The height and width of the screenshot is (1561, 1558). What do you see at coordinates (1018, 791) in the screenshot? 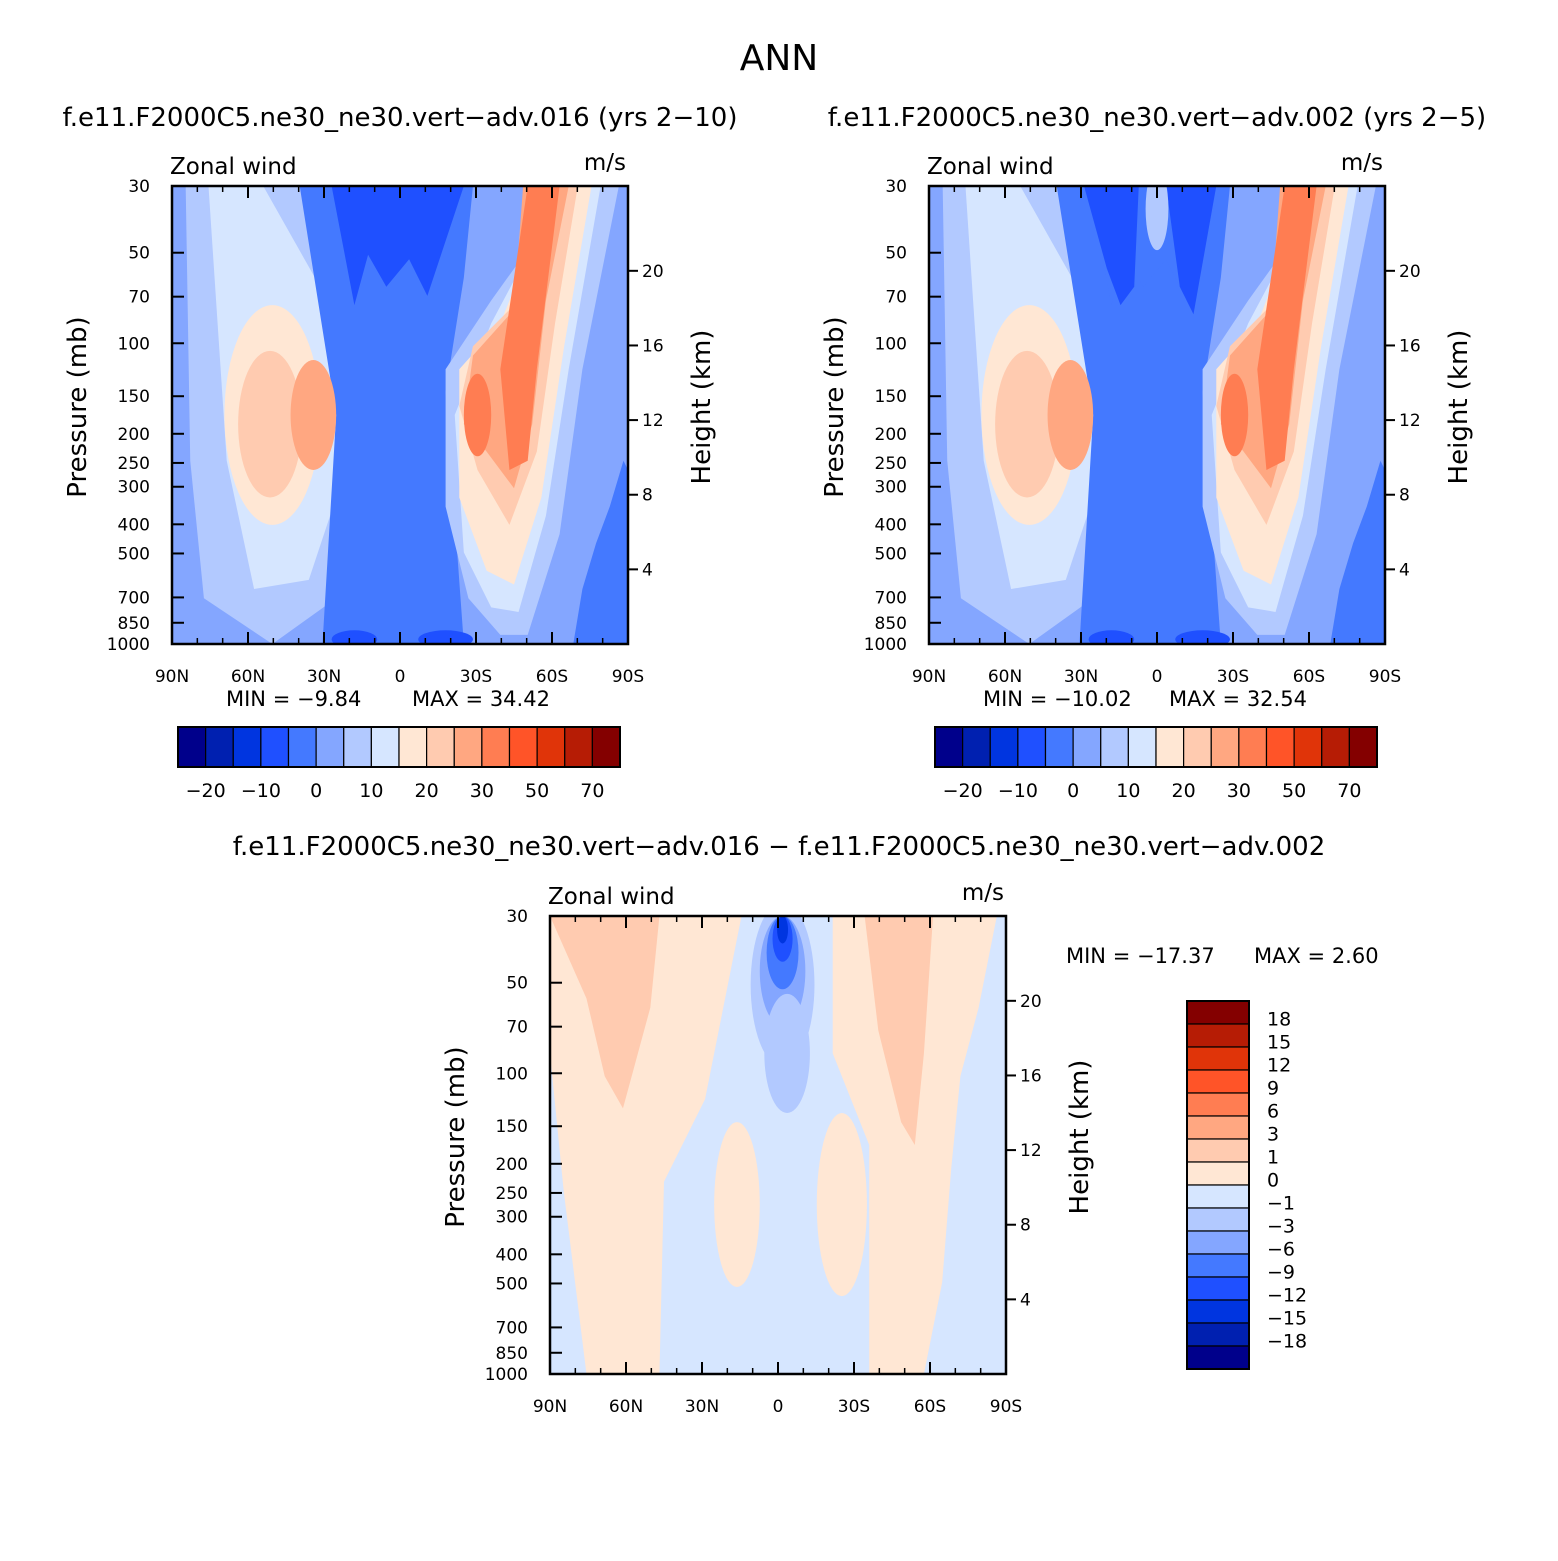
I see `colorbar-tick-label: −10` at bounding box center [1018, 791].